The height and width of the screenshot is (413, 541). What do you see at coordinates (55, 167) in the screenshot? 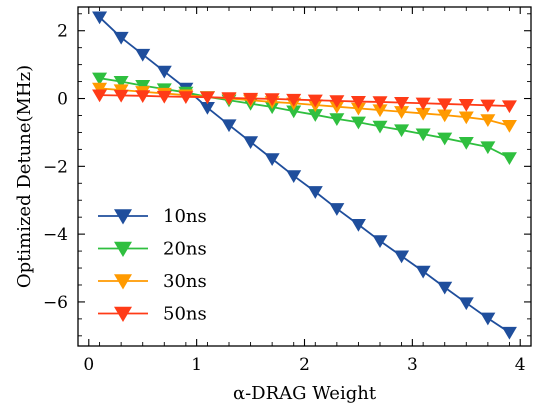
I see `y-tick-label: −2` at bounding box center [55, 167].